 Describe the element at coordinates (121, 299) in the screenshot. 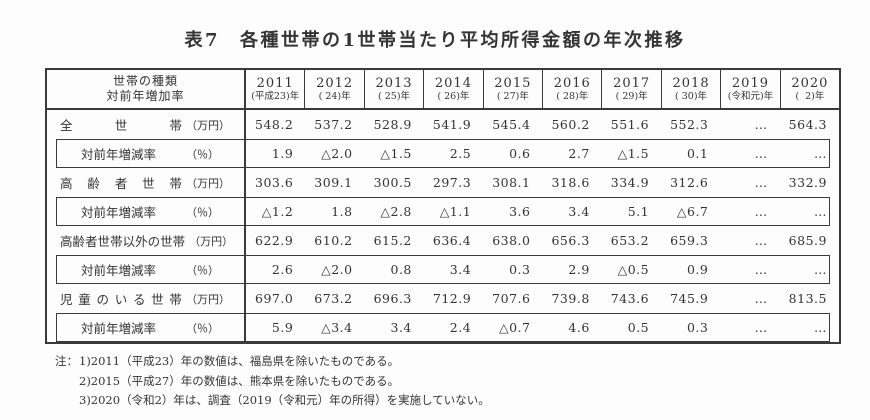

I see `household-type-name: 児童のいる世帯` at that location.